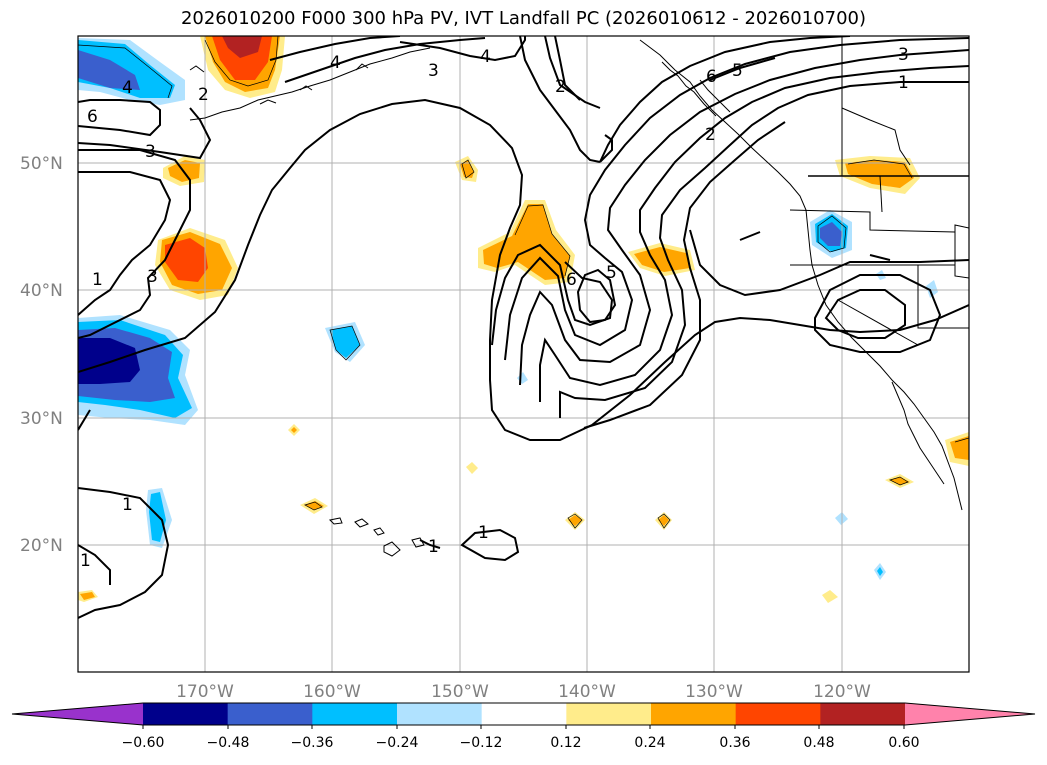 The image size is (1047, 765). I want to click on lon-label-170w: 170°W, so click(205, 692).